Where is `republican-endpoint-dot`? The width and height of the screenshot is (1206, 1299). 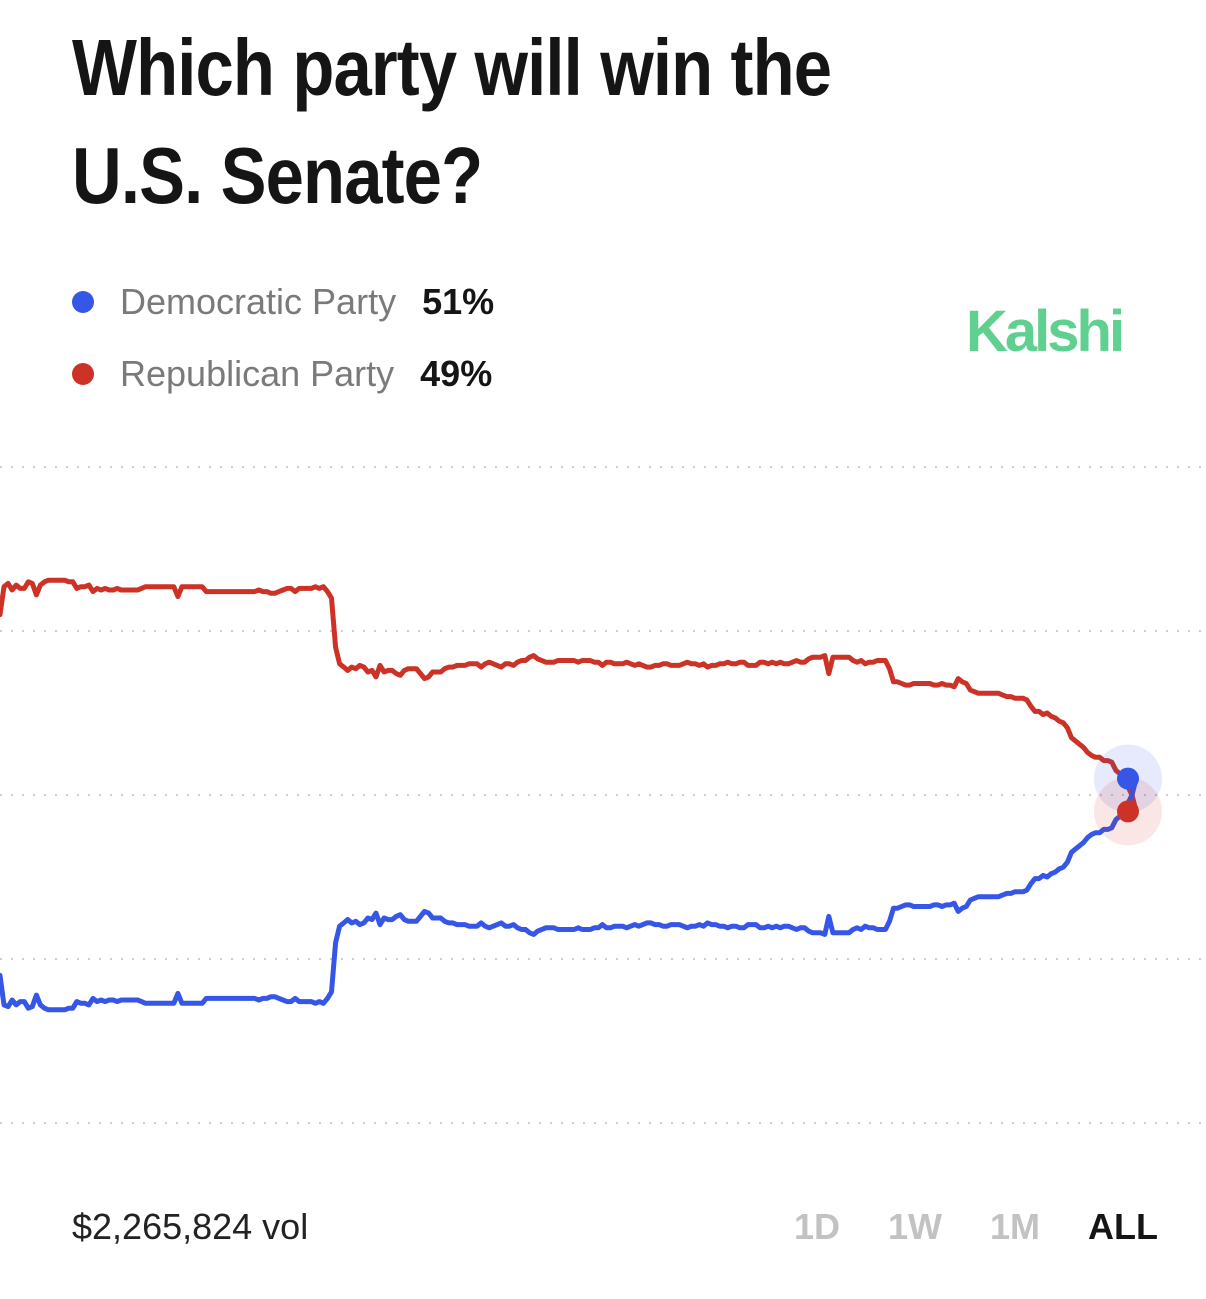
republican-endpoint-dot is located at coordinates (1128, 811).